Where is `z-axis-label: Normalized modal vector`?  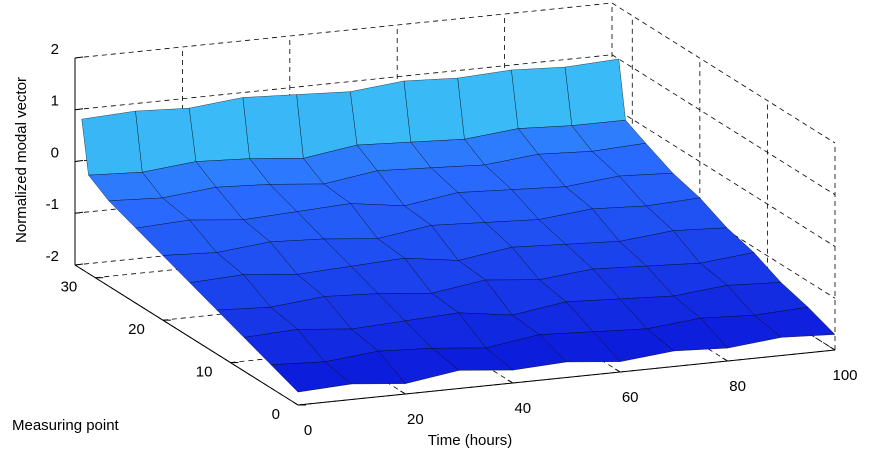 z-axis-label: Normalized modal vector is located at coordinates (21, 160).